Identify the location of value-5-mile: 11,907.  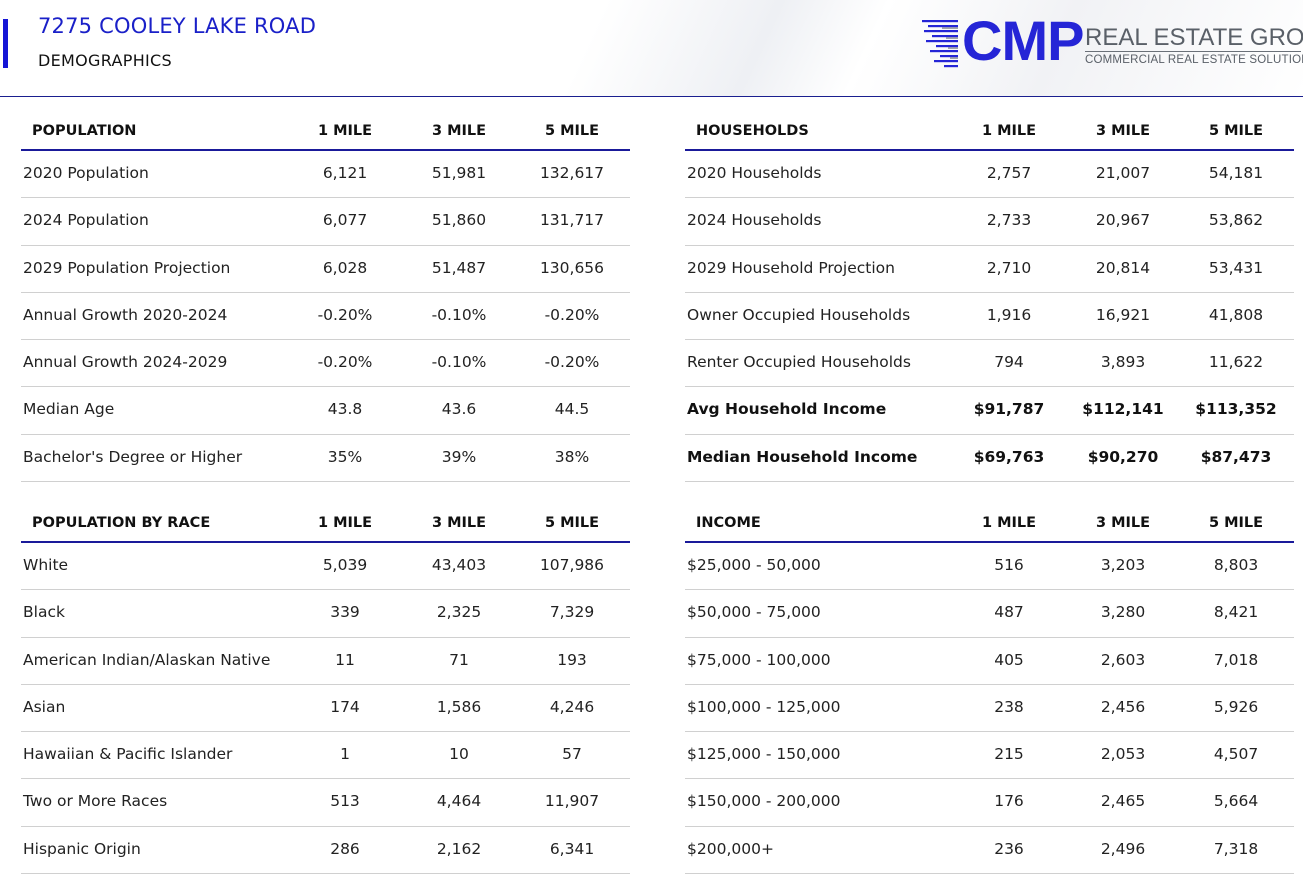
(572, 801).